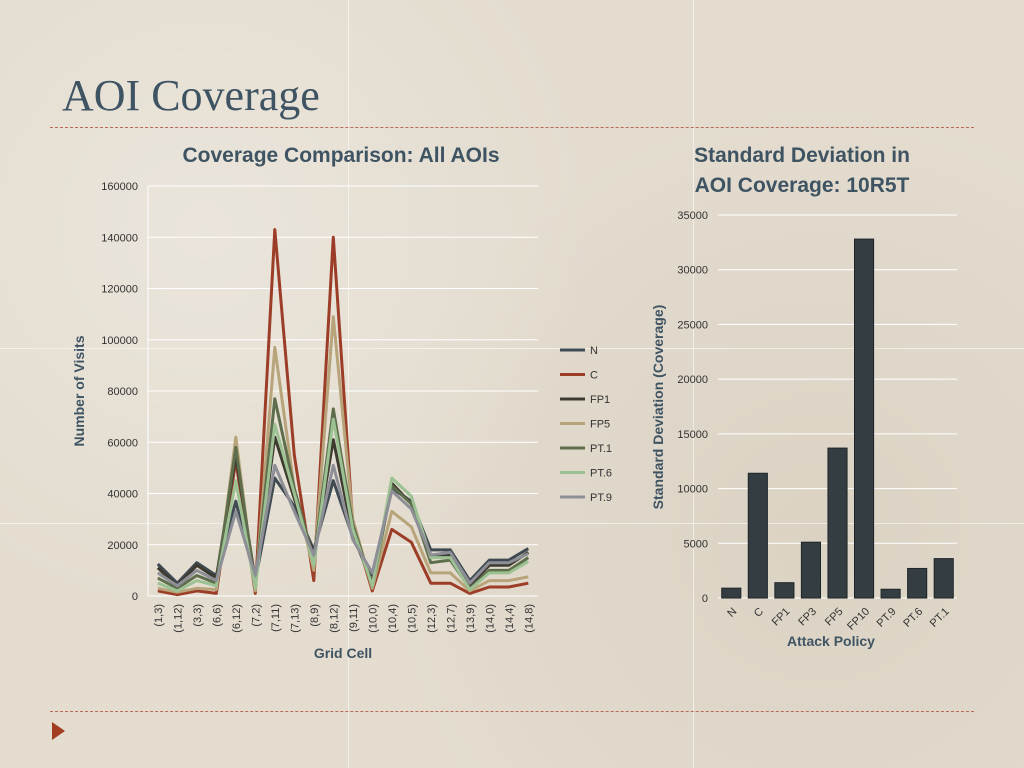  Describe the element at coordinates (943, 578) in the screenshot. I see `bar-pt1` at that location.